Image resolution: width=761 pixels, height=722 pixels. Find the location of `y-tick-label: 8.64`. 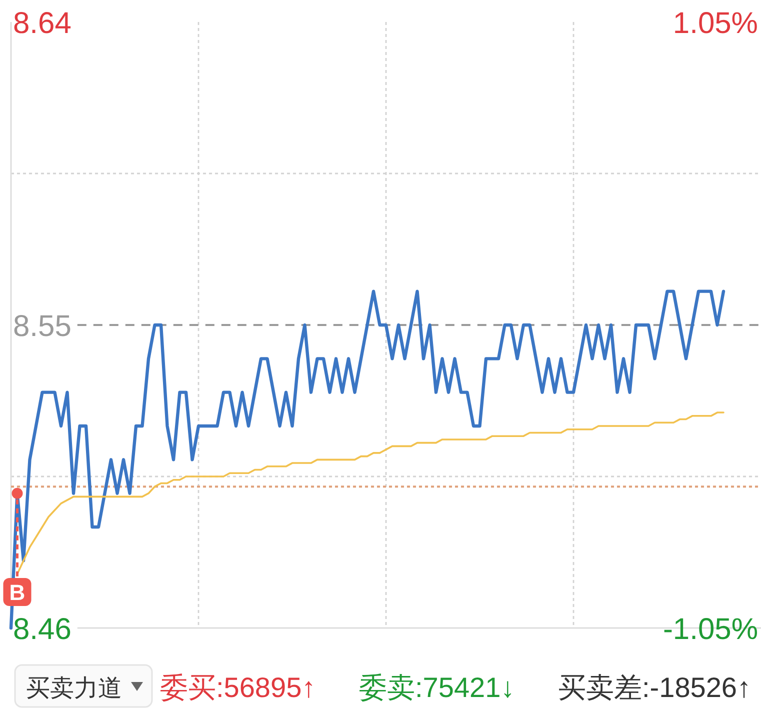

y-tick-label: 8.64 is located at coordinates (42, 23).